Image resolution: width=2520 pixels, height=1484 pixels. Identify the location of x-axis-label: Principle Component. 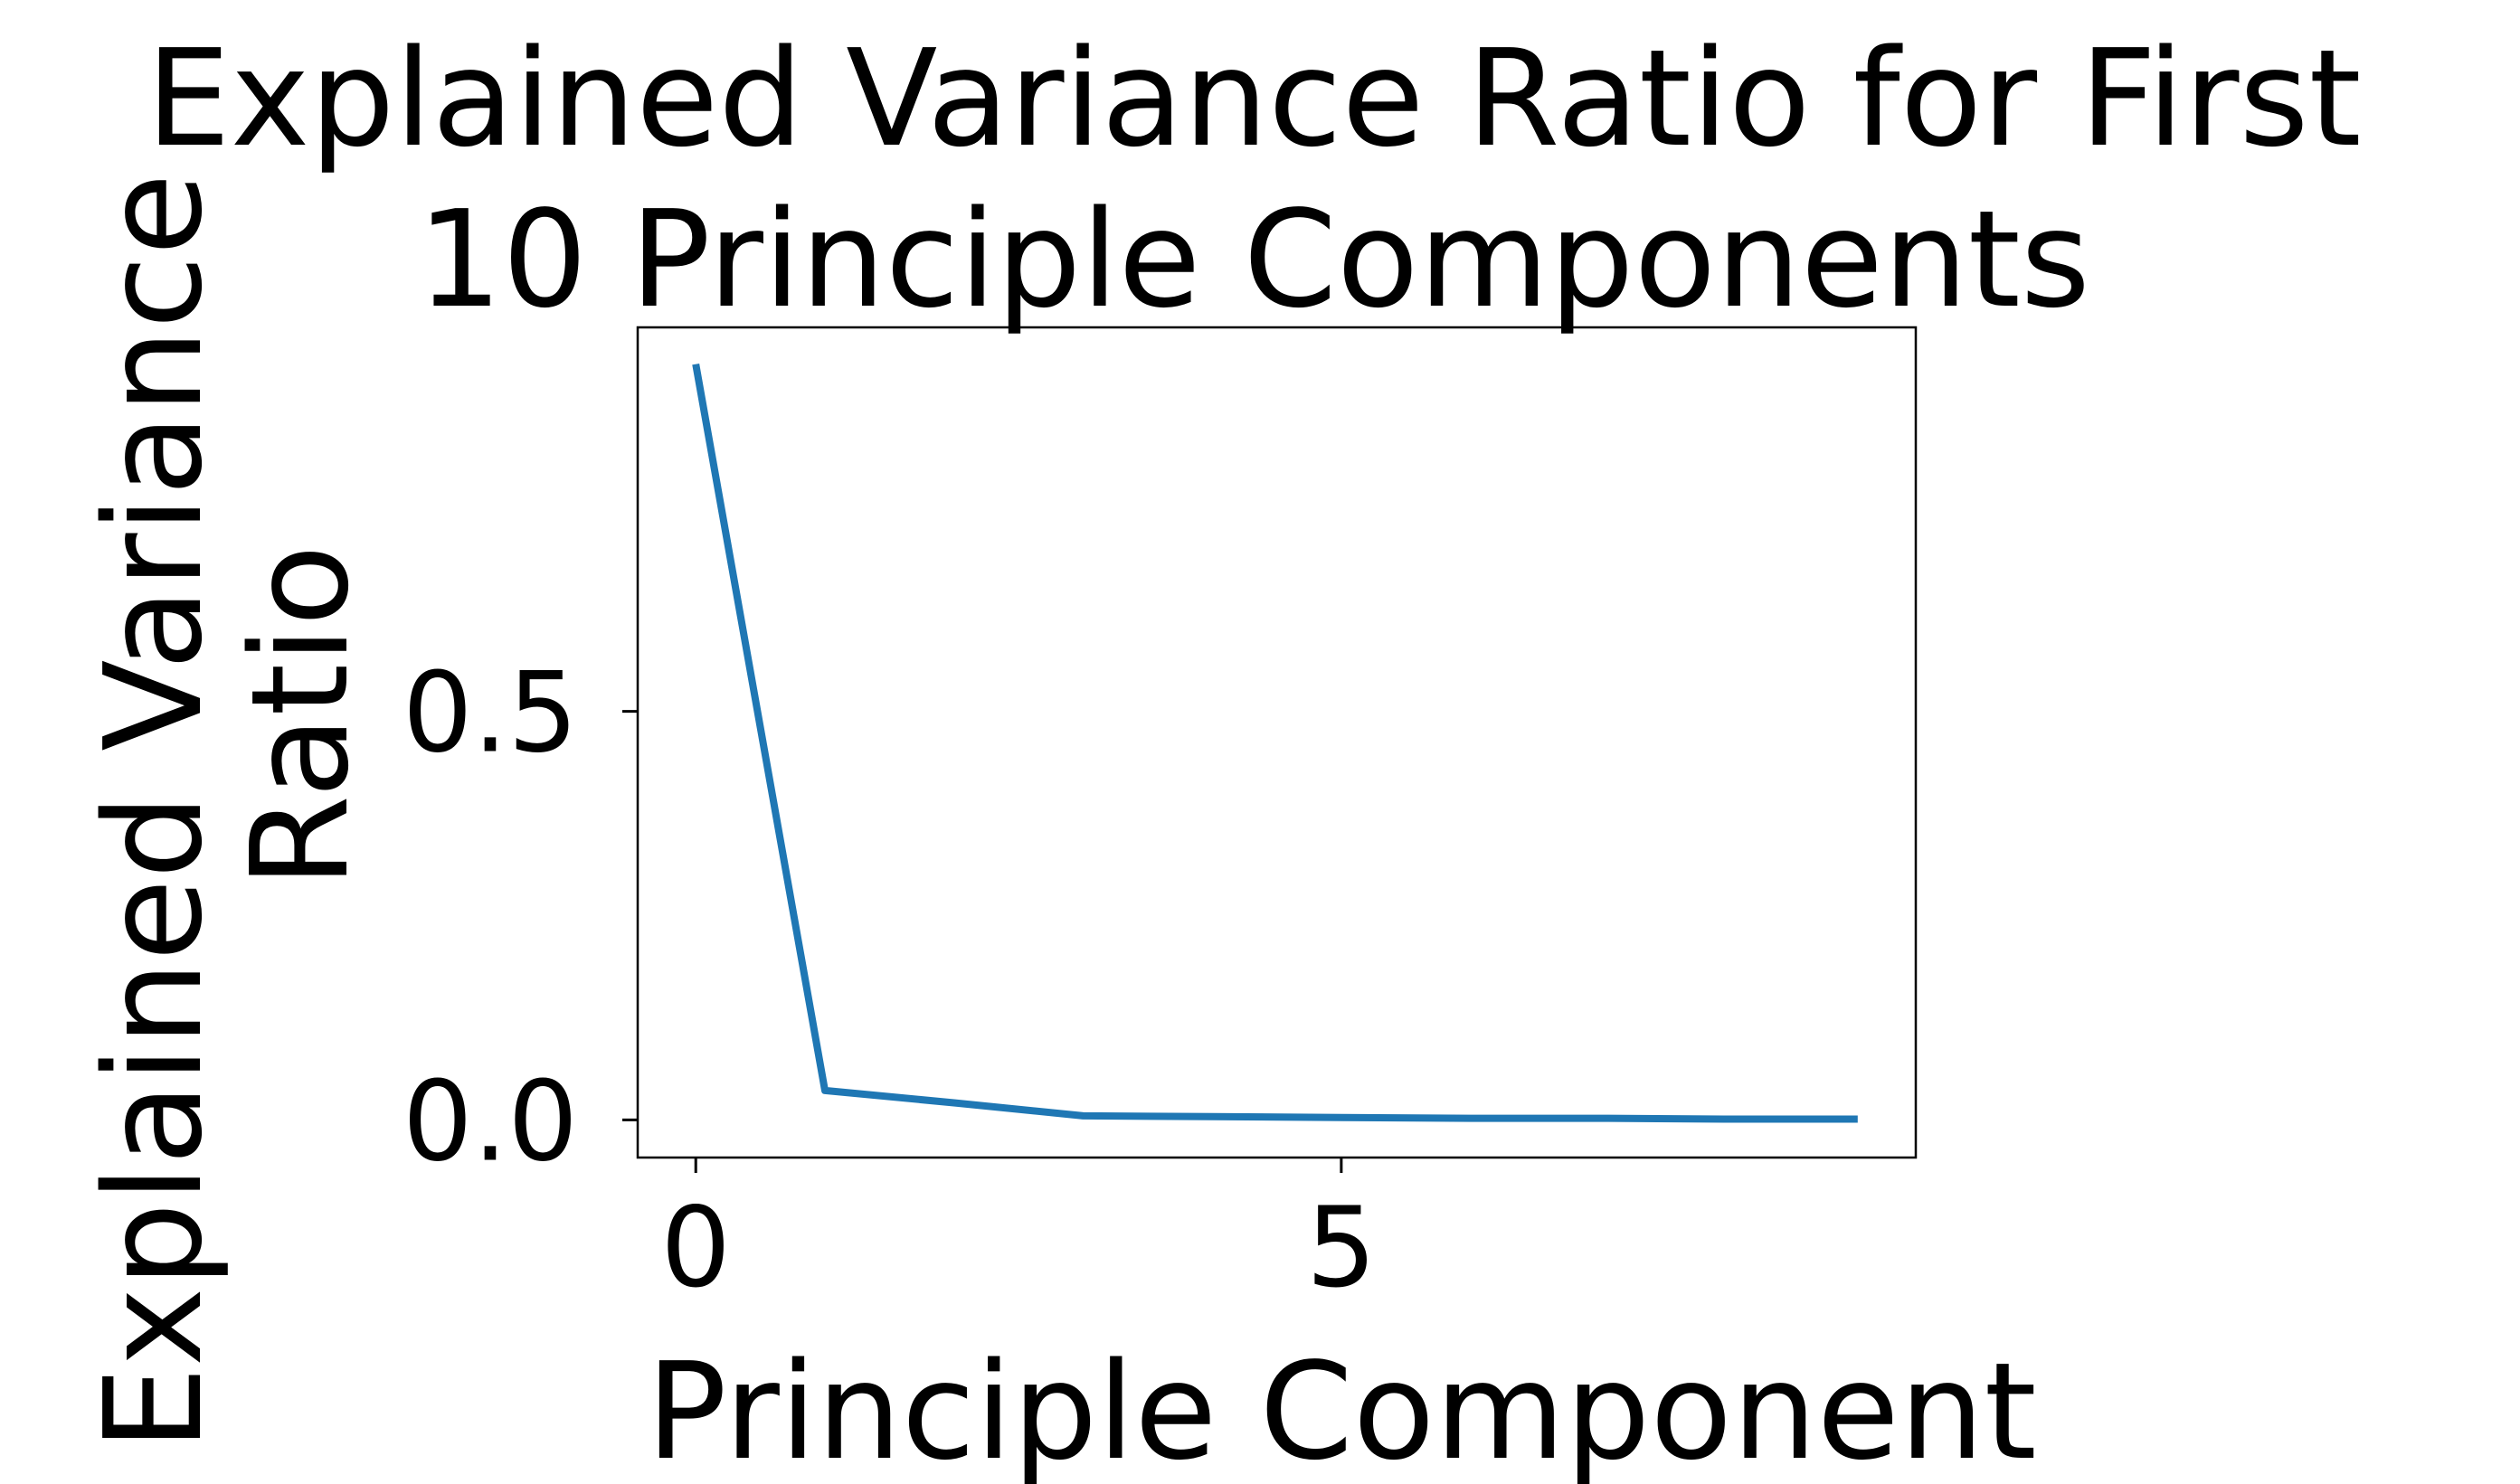
(1341, 1409).